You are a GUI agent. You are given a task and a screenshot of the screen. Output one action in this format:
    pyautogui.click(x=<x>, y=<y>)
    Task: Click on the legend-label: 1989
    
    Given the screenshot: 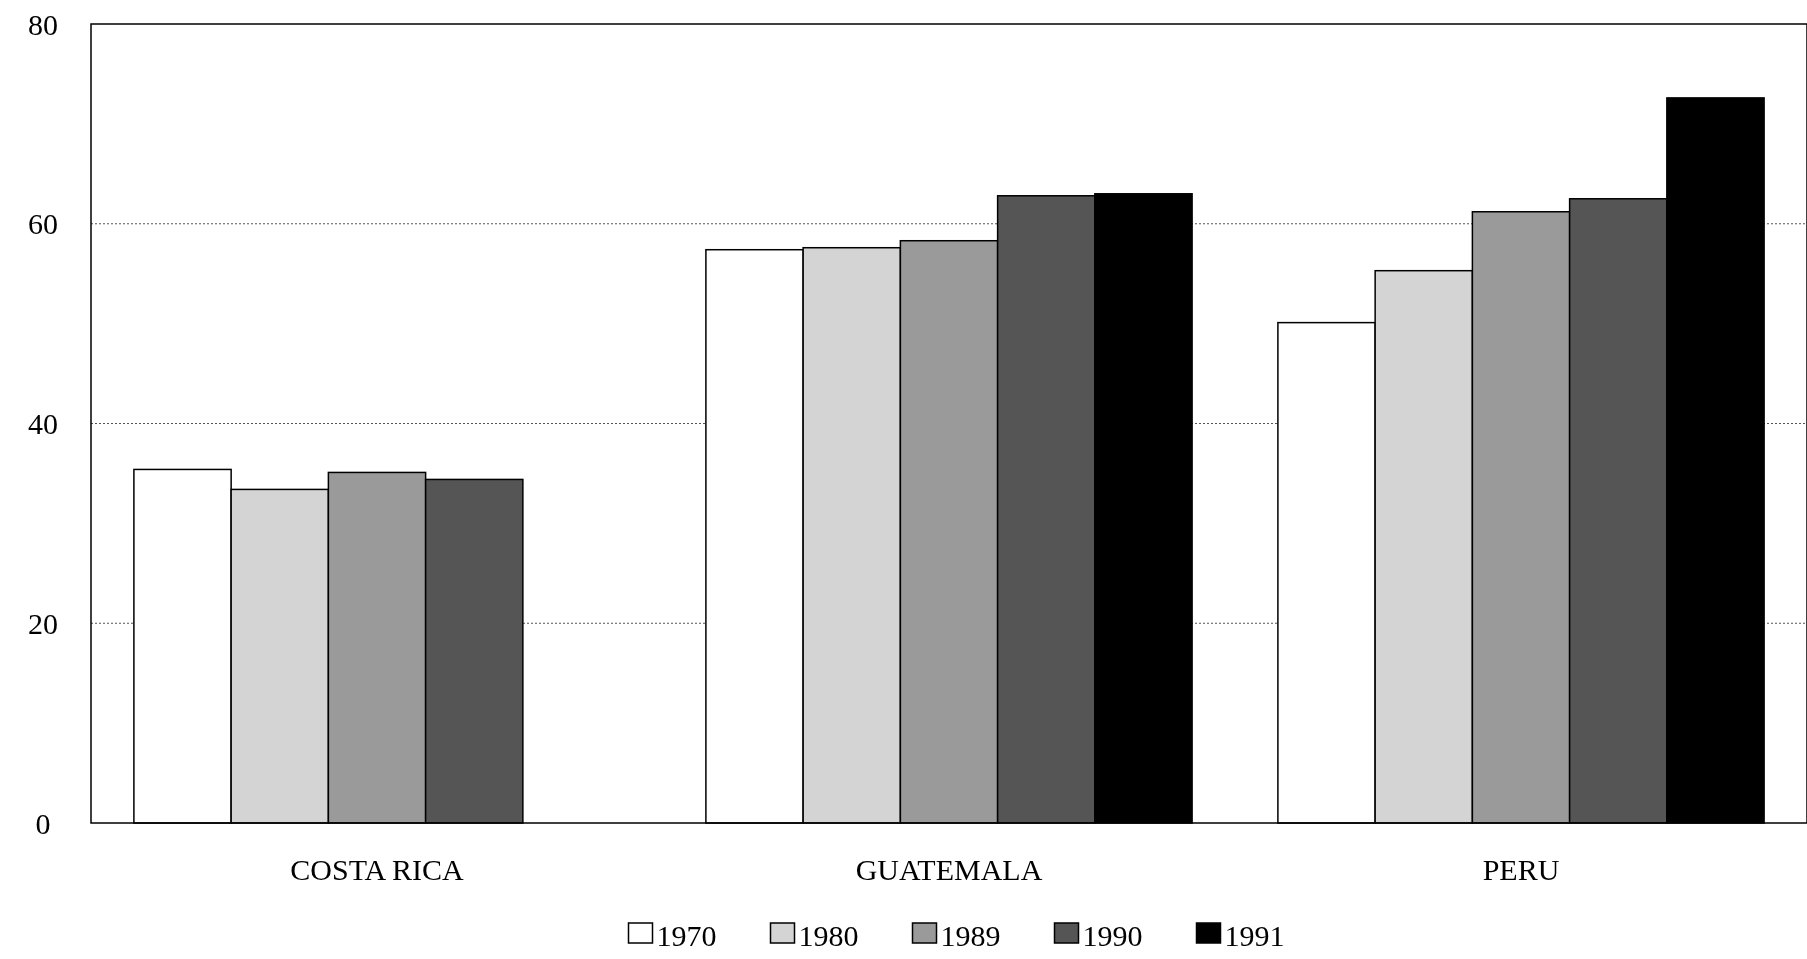 What is the action you would take?
    pyautogui.click(x=970, y=935)
    